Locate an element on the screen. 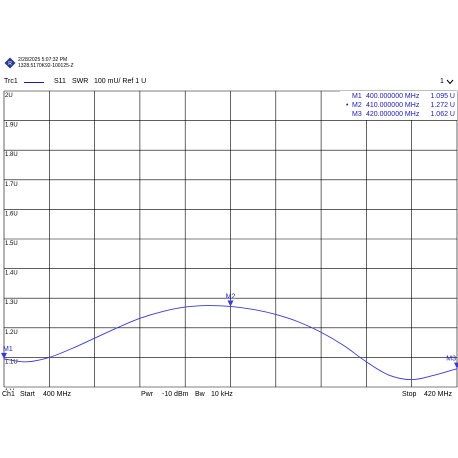  marker-table-value: 1.095 U is located at coordinates (442, 96).